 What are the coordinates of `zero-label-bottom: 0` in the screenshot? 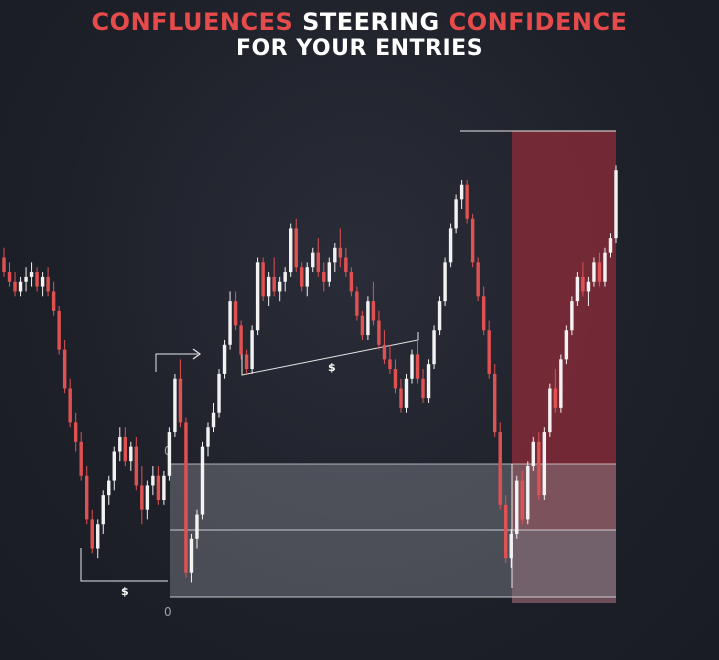 It's located at (168, 612).